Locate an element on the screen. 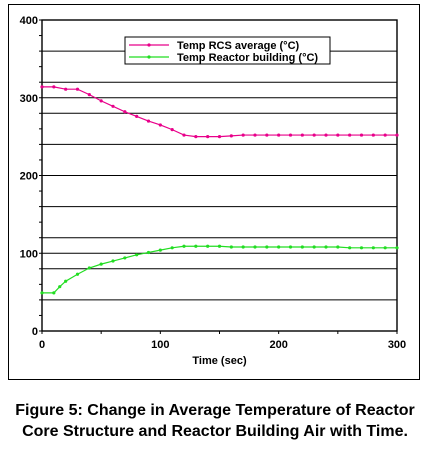 The image size is (430, 450). legend-label-0: Temp RCS average (°C) is located at coordinates (238, 46).